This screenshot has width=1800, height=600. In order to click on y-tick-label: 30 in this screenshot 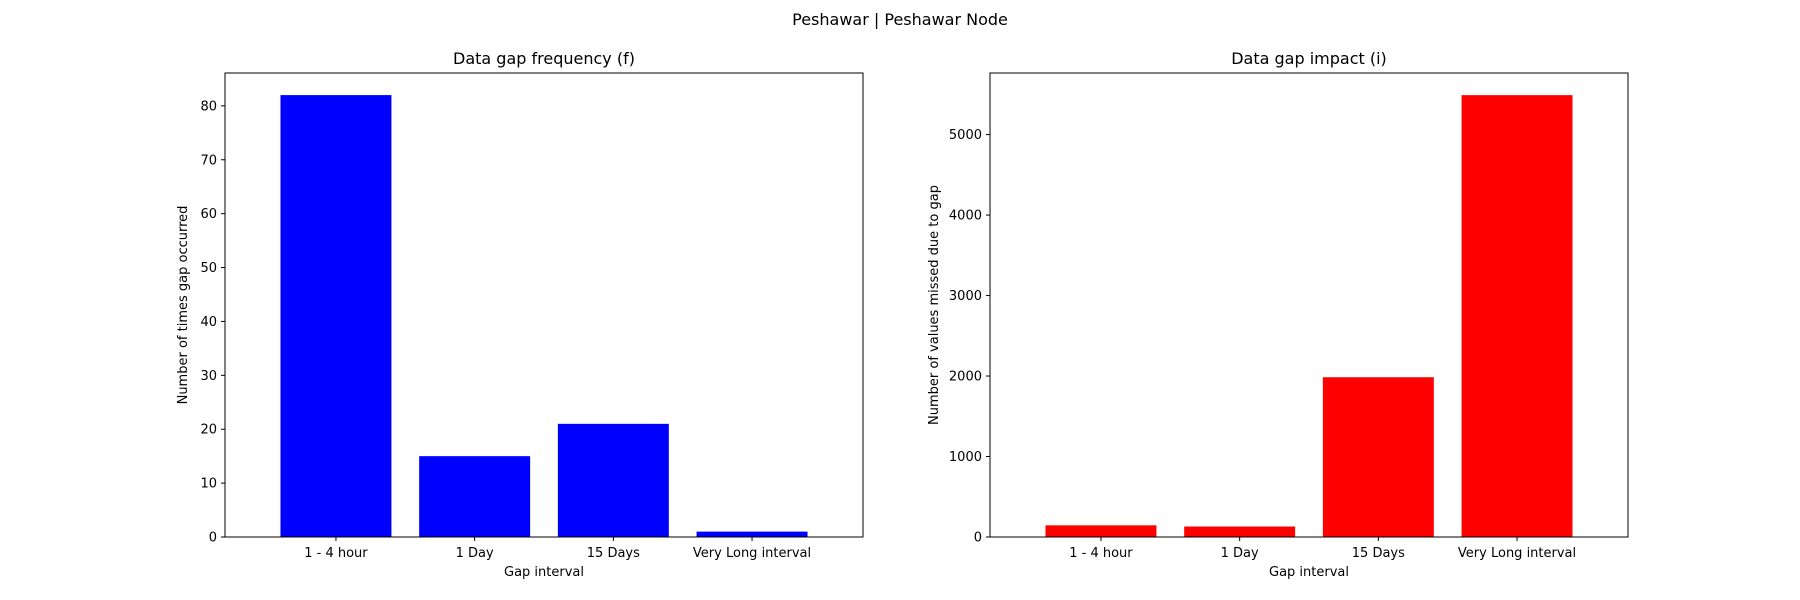, I will do `click(208, 376)`.